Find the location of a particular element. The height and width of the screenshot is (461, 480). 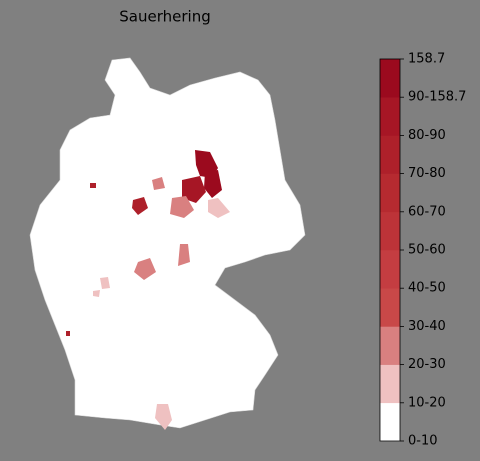

colorbar-label: 90-158.7 is located at coordinates (437, 97).